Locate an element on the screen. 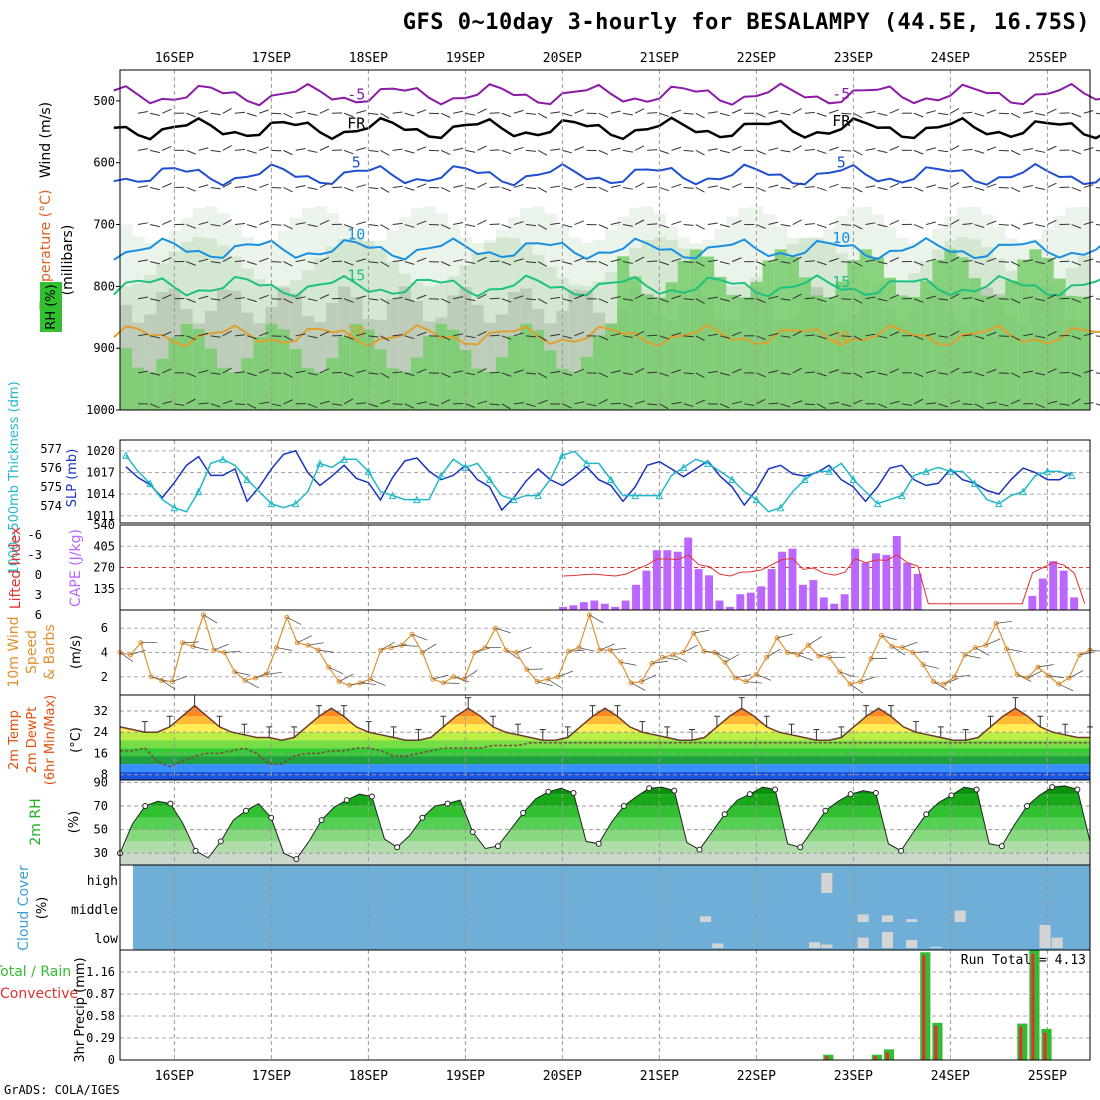  rh-shading is located at coordinates (1084, 353).